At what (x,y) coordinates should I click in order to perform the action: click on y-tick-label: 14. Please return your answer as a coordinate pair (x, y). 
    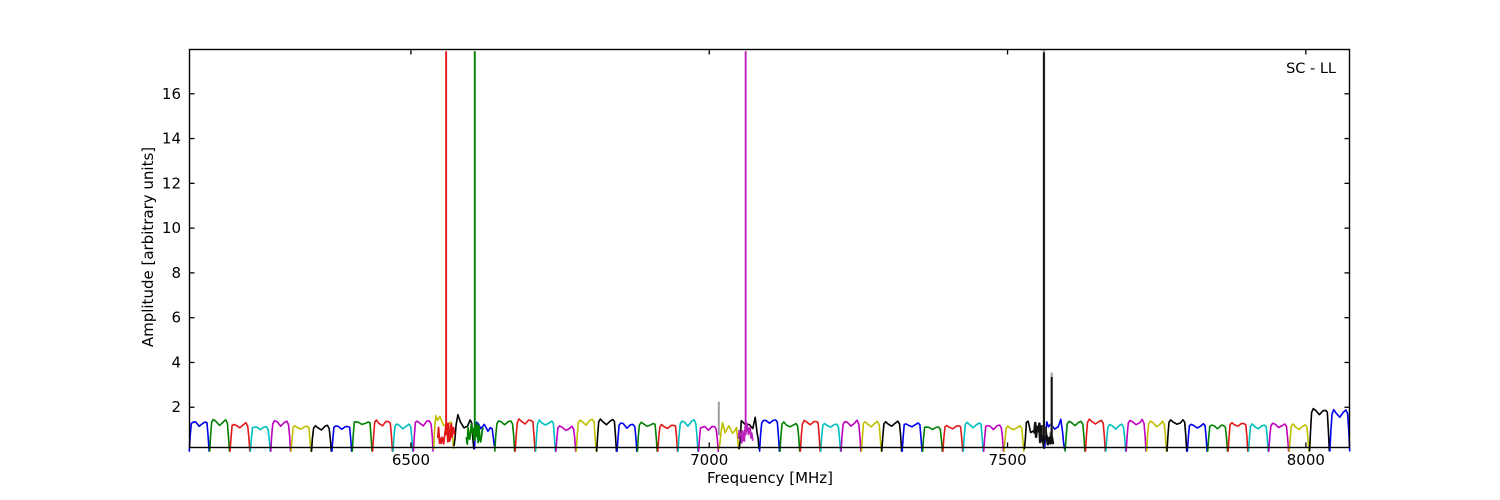
    Looking at the image, I should click on (171, 139).